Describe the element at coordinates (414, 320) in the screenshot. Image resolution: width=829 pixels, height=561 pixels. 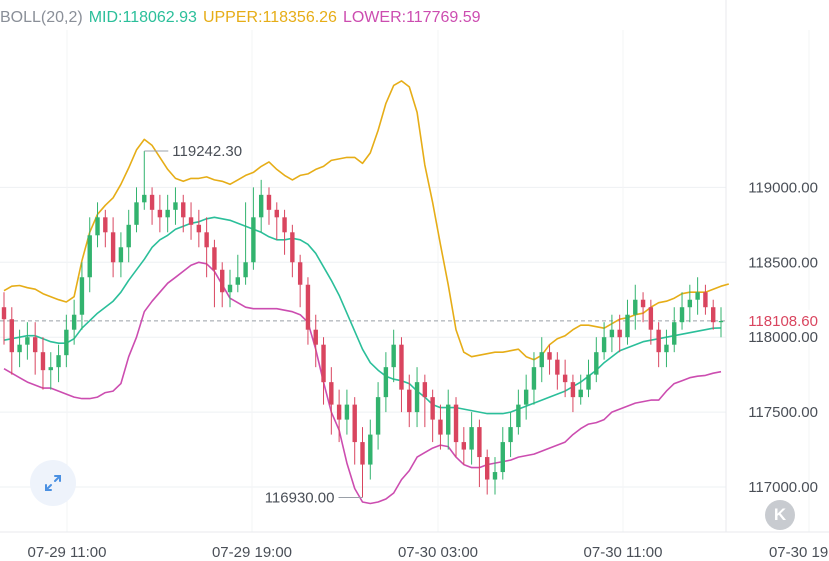
I see `current-price-line: 118108.60` at that location.